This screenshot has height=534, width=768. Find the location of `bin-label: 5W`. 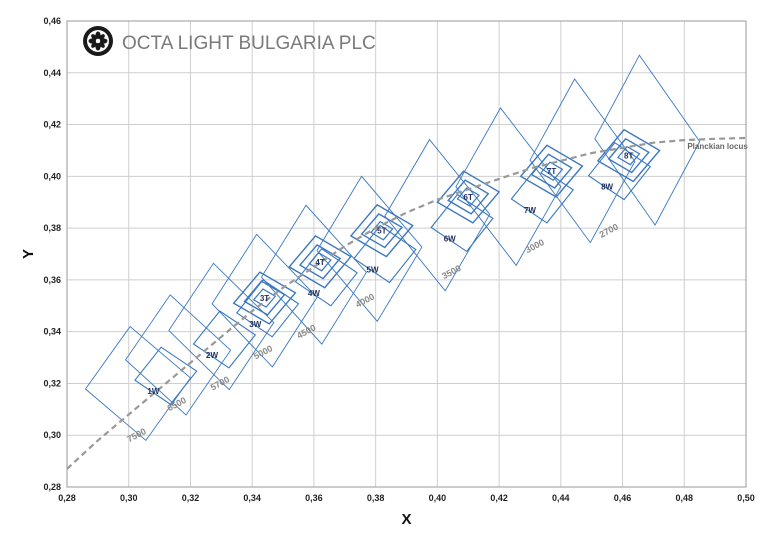

bin-label: 5W is located at coordinates (373, 270).